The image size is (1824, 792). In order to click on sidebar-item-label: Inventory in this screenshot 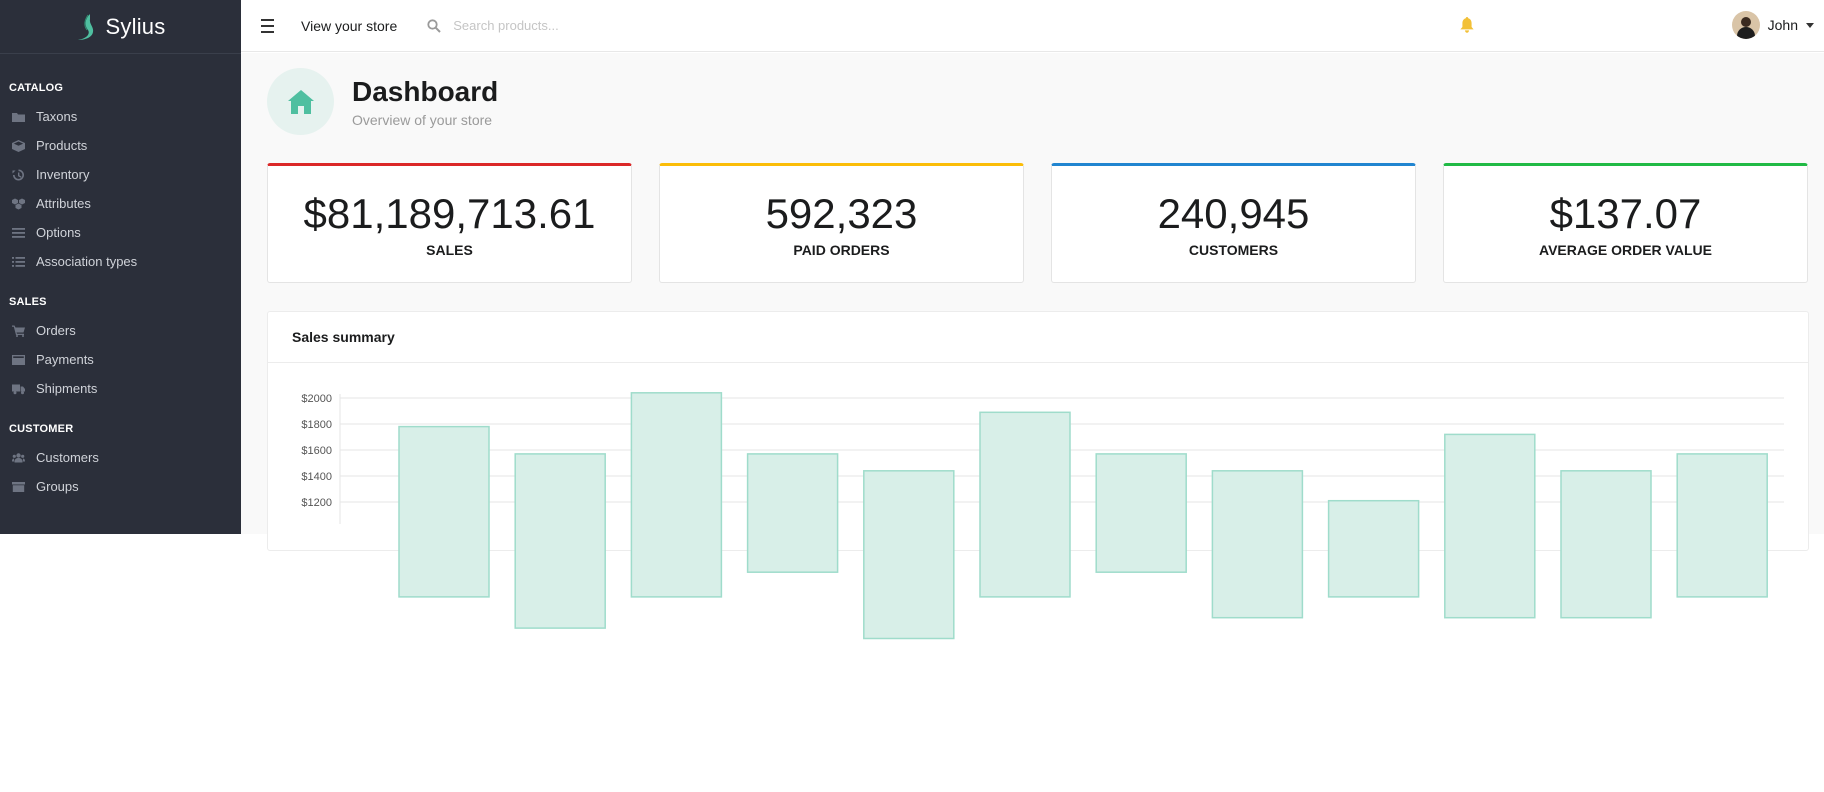, I will do `click(63, 174)`.